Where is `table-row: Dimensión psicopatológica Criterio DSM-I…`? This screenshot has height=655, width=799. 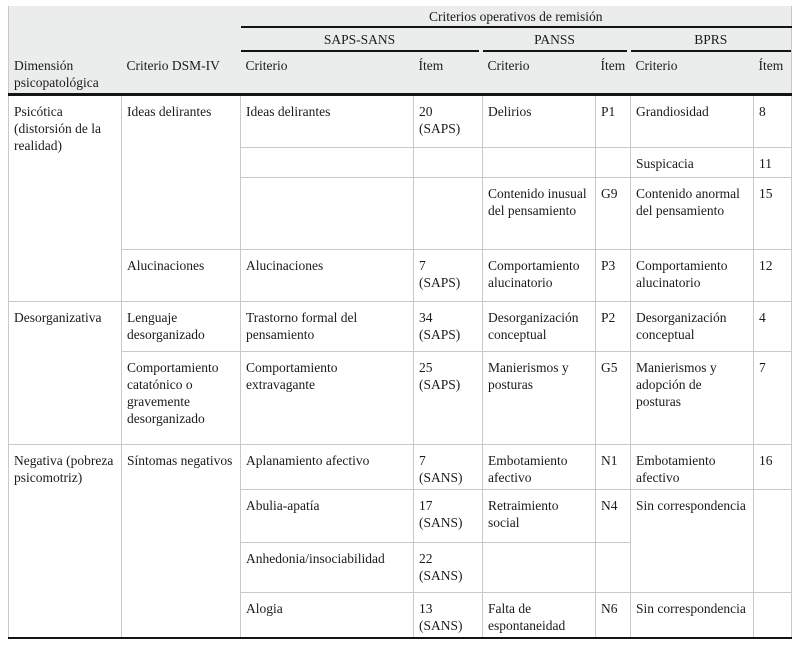
table-row: Dimensión psicopatológica Criterio DSM-I… is located at coordinates (400, 74).